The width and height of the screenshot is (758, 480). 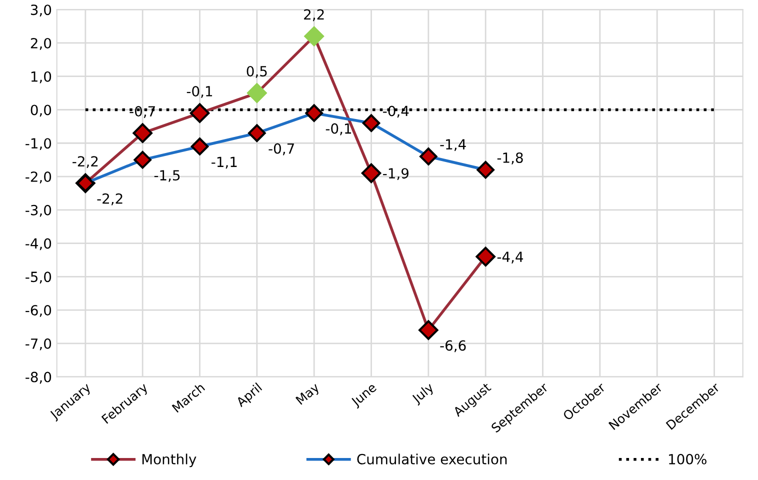 I want to click on x-tick-label: May, so click(x=308, y=394).